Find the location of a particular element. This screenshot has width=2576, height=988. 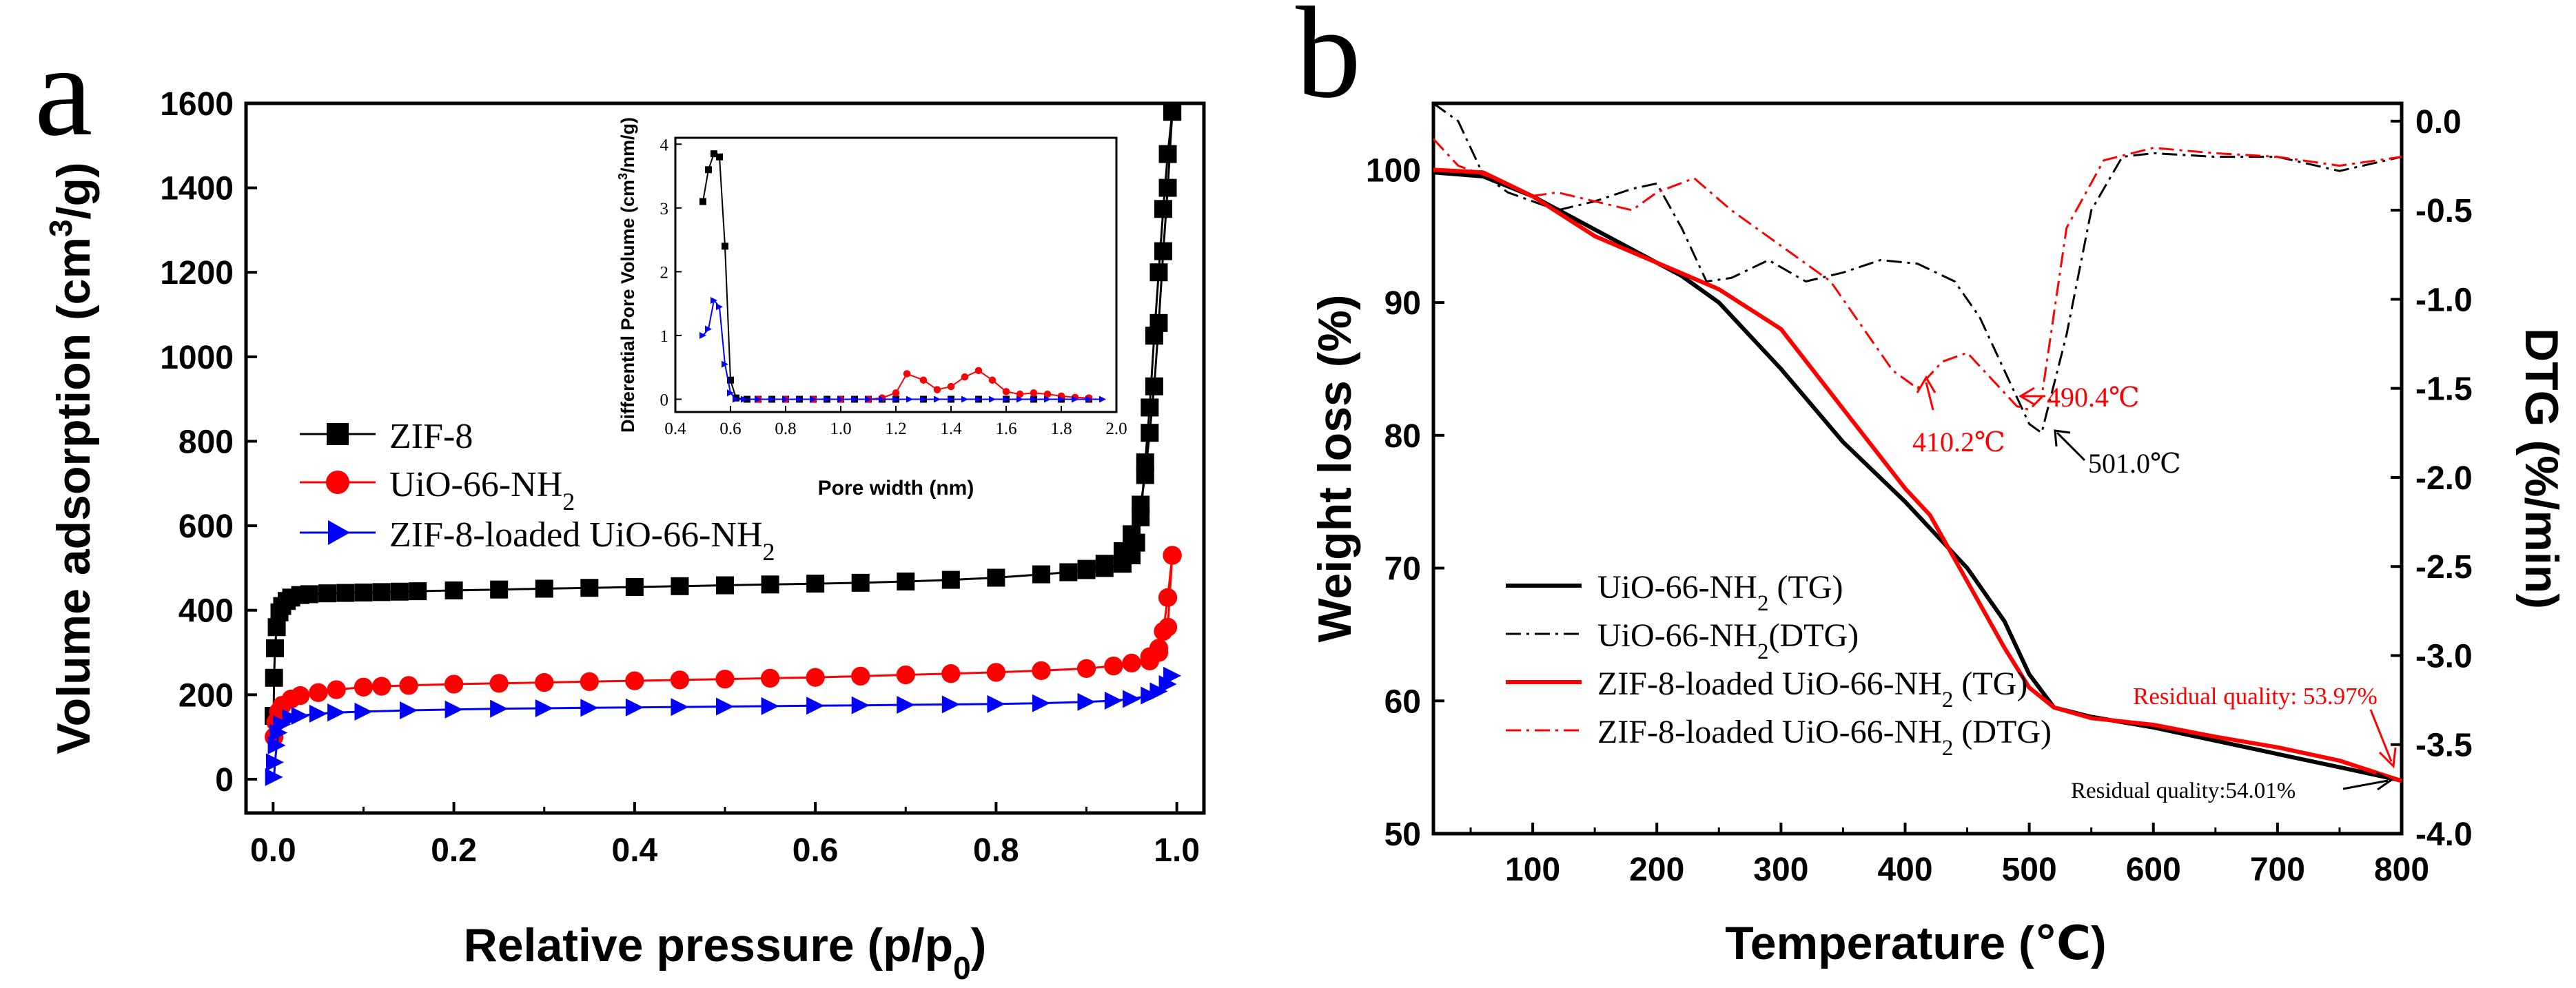

inset-ticks: 0.4 0.6 0.8 1.0 1.2 1.4 1.6 1.8 2.0 0 1 2 3 4 is located at coordinates (893, 287).